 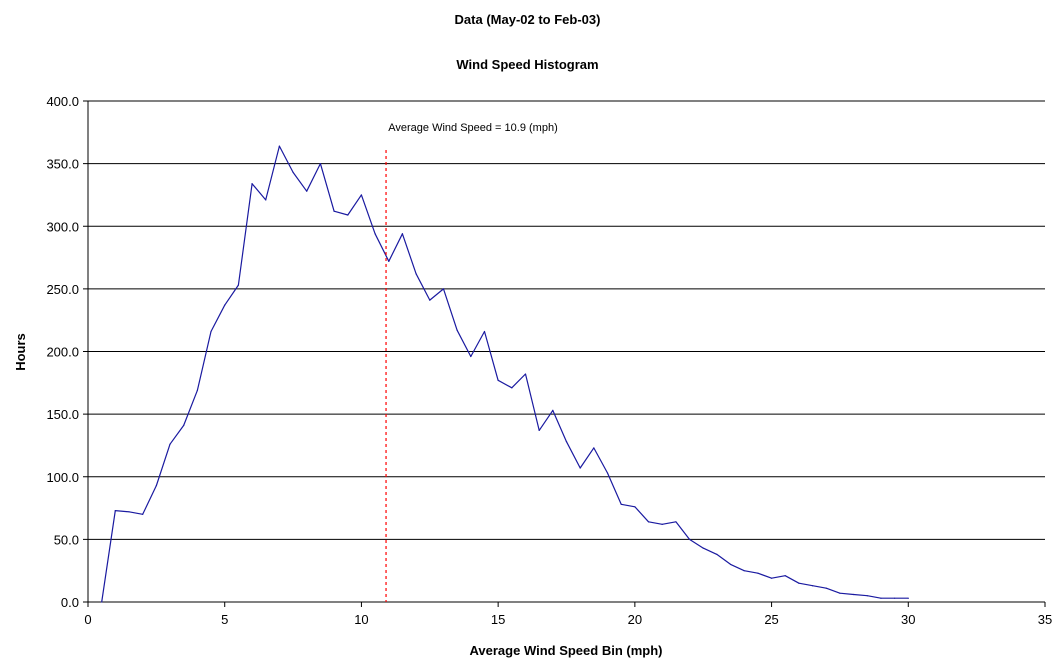 What do you see at coordinates (527, 19) in the screenshot?
I see `chart-title: Data (May-02 to Feb-03)` at bounding box center [527, 19].